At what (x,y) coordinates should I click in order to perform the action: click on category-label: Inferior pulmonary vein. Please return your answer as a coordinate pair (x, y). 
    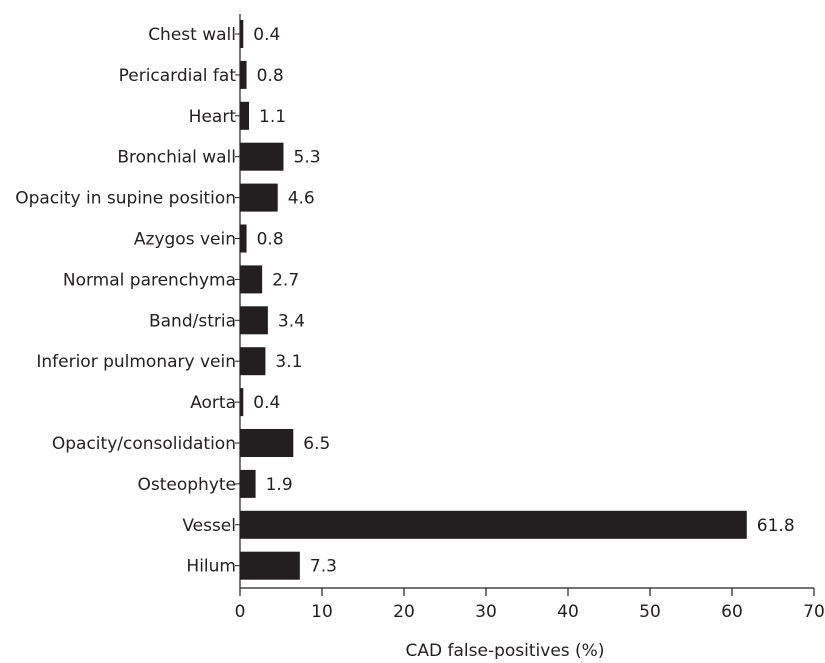
    Looking at the image, I should click on (136, 362).